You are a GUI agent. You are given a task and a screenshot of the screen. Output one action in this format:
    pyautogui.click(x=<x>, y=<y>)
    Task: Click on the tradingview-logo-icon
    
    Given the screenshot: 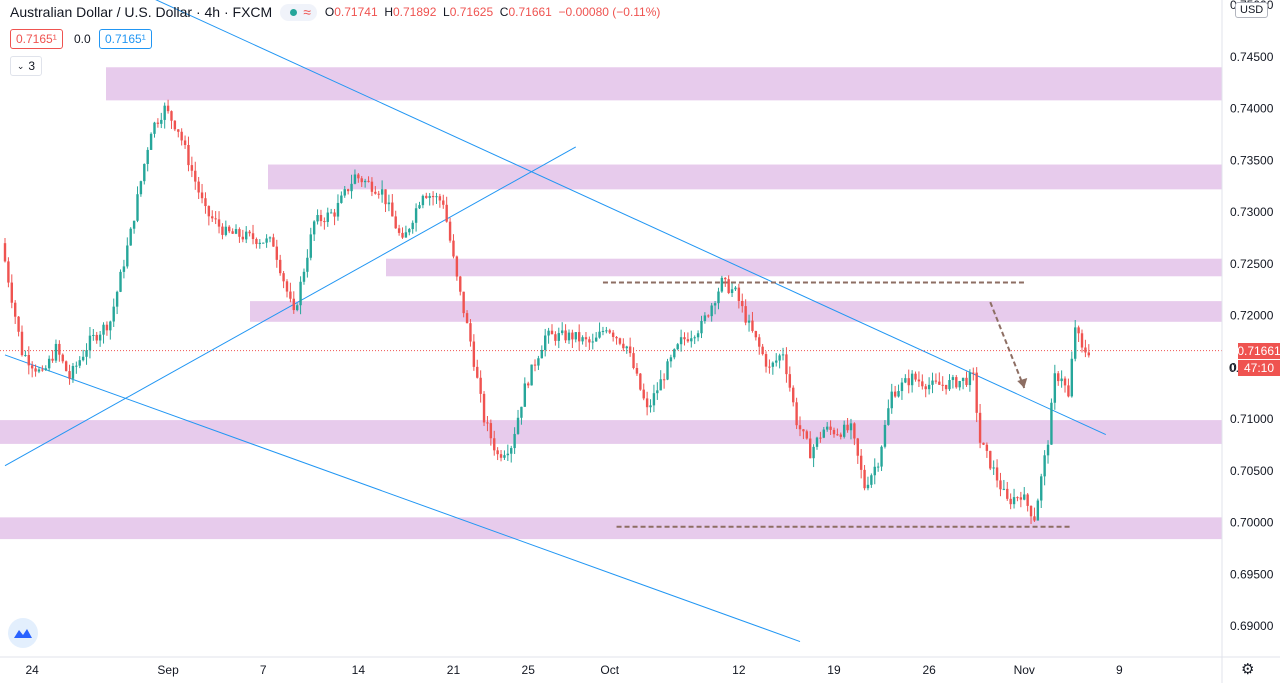 What is the action you would take?
    pyautogui.click(x=23, y=633)
    